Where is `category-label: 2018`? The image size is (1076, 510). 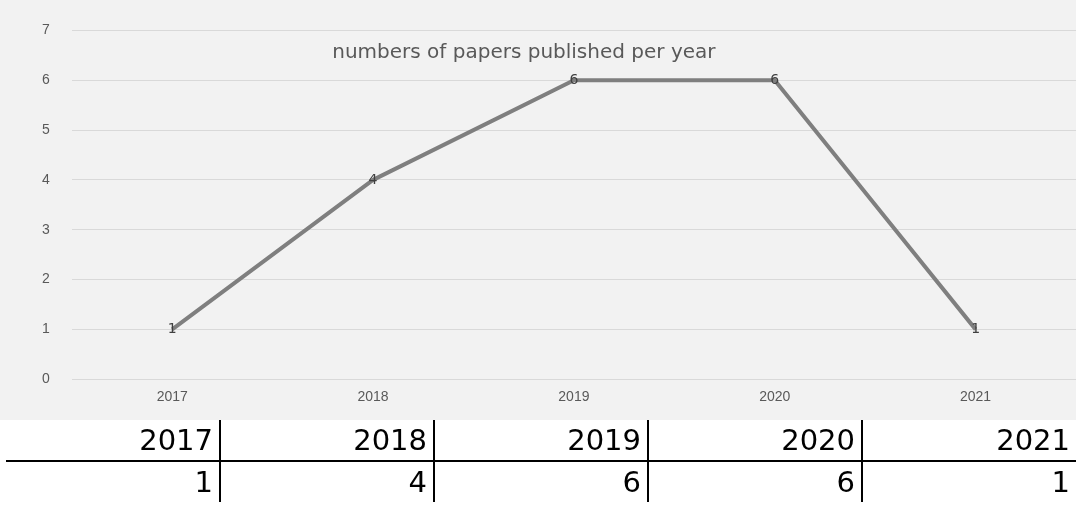 category-label: 2018 is located at coordinates (390, 440).